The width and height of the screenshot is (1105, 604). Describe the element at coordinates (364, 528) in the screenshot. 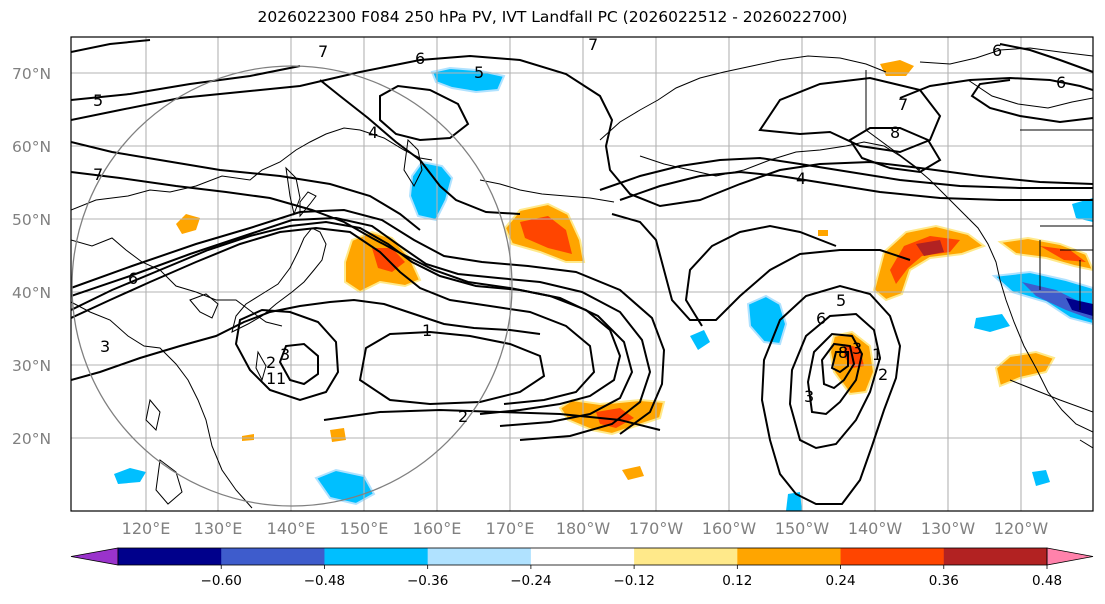

I see `lon-label: 150°E` at that location.